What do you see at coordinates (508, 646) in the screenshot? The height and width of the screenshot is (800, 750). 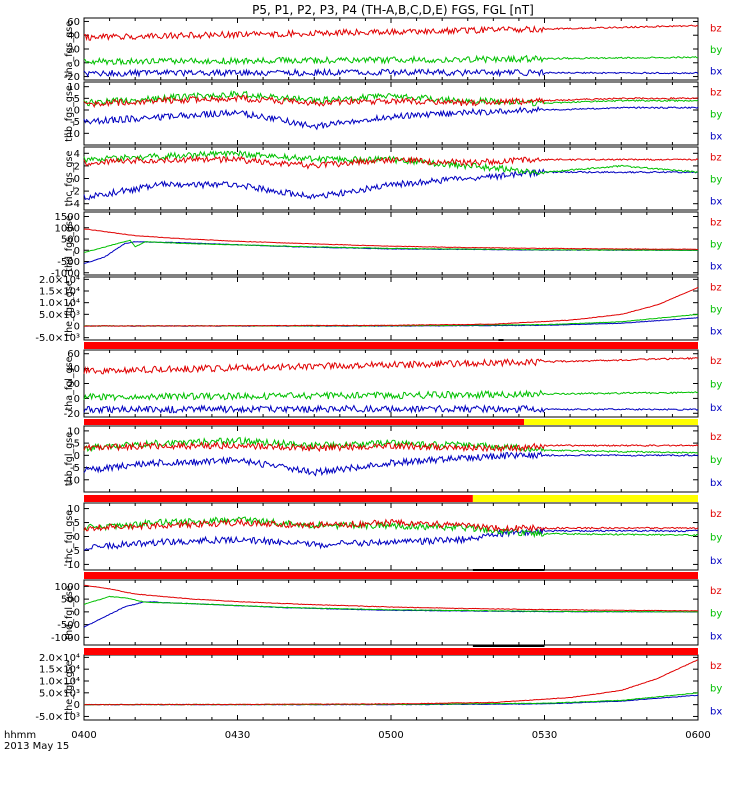 I see `flag-mark` at bounding box center [508, 646].